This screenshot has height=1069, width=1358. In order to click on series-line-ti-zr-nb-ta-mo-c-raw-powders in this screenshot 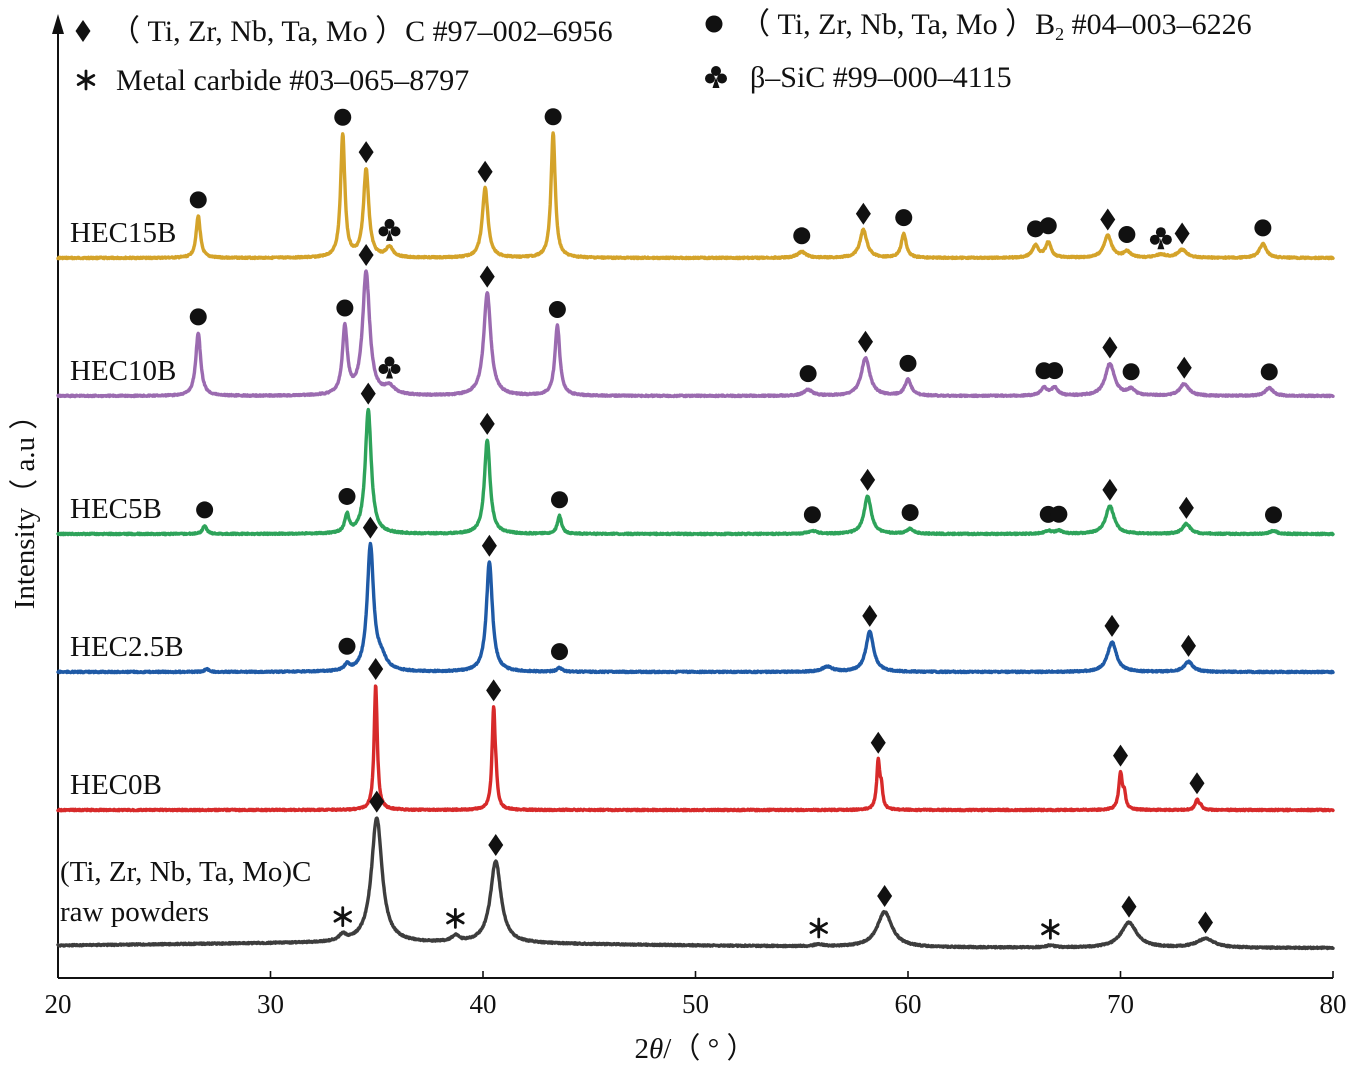, I will do `click(695, 883)`.